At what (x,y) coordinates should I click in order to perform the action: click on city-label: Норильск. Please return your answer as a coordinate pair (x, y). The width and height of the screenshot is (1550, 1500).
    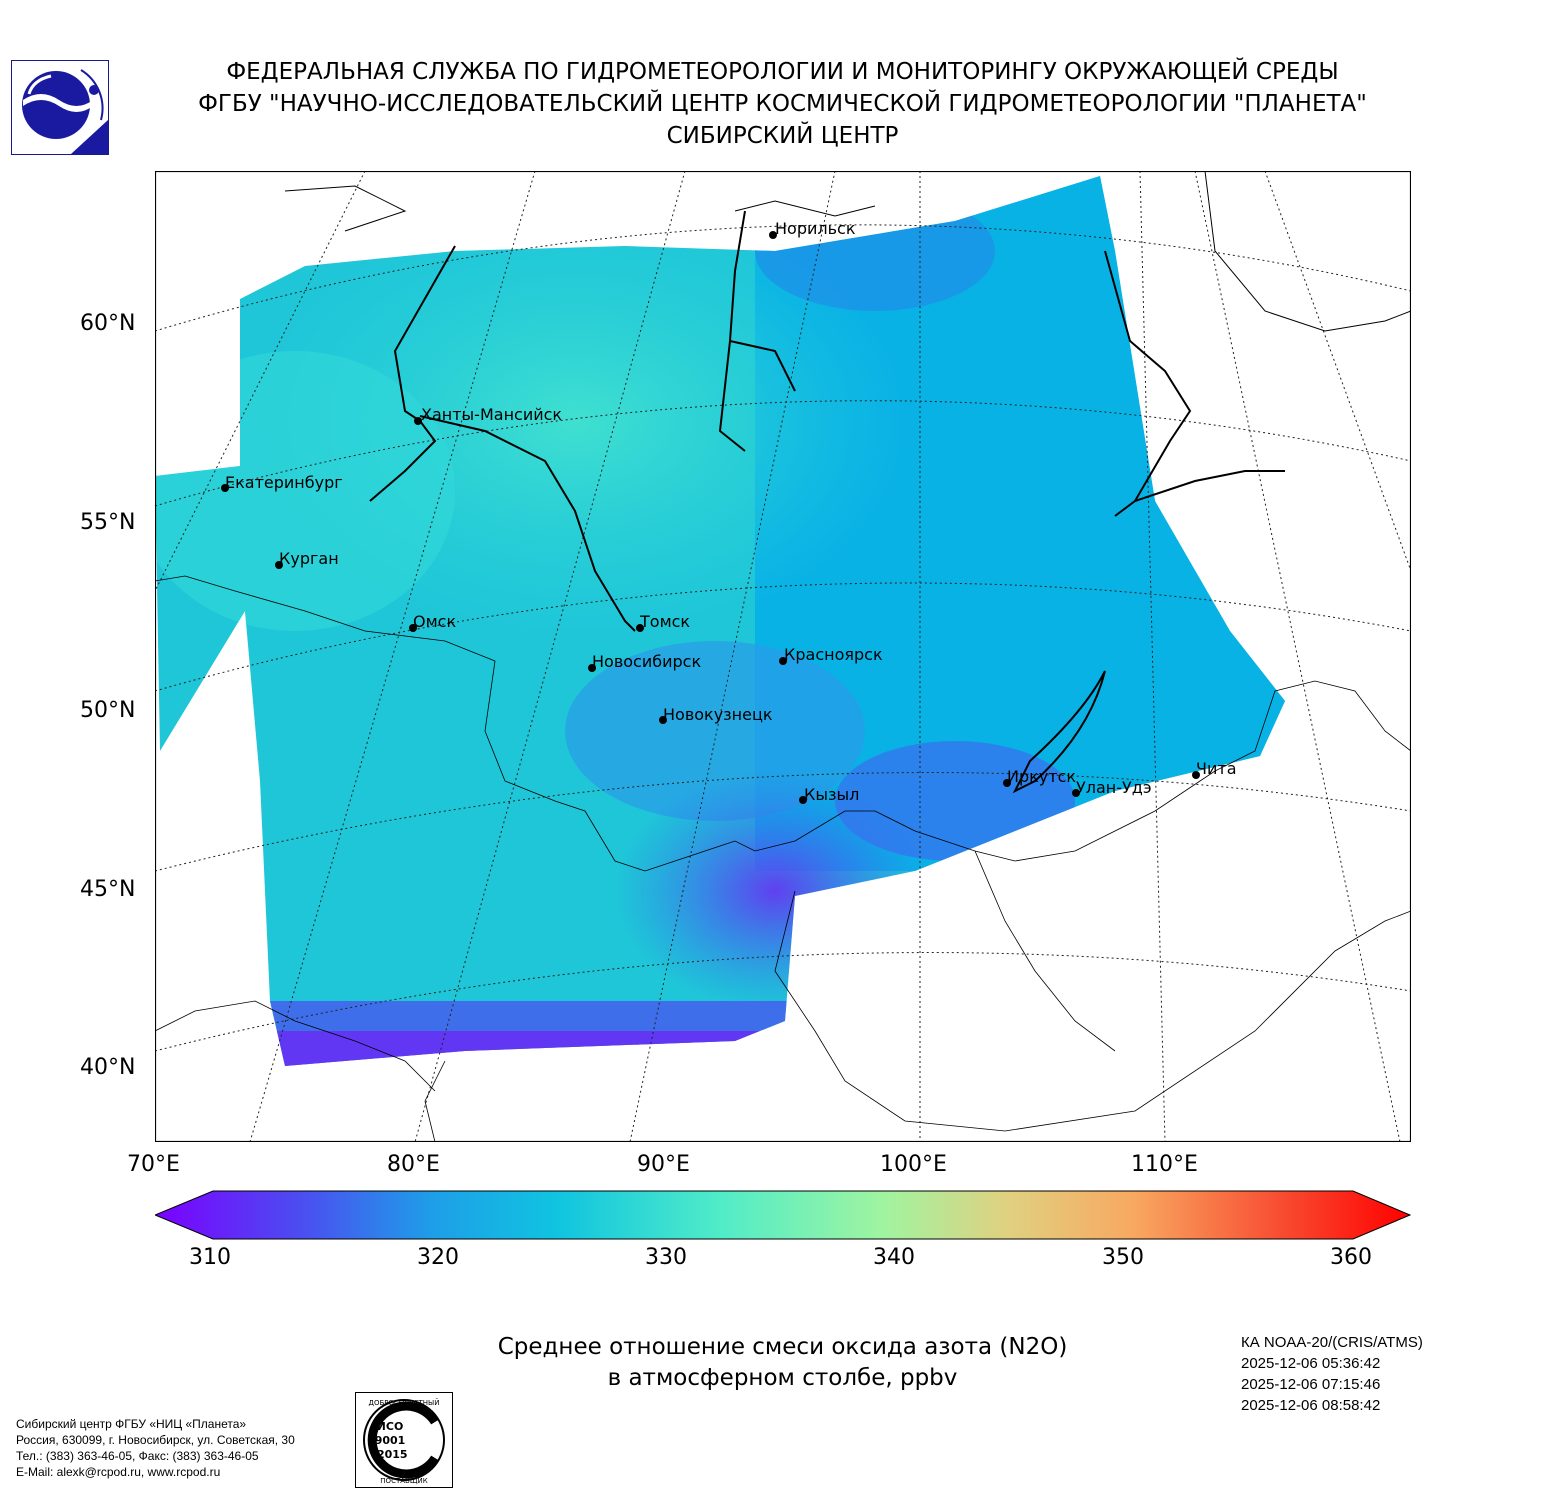
    Looking at the image, I should click on (815, 228).